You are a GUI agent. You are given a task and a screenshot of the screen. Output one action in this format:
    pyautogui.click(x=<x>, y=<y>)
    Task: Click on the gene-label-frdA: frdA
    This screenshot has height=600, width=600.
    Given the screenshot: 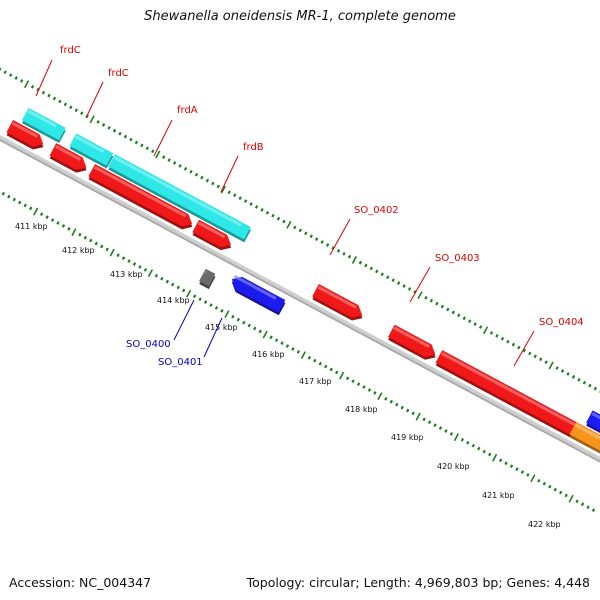 What is the action you would take?
    pyautogui.click(x=187, y=110)
    